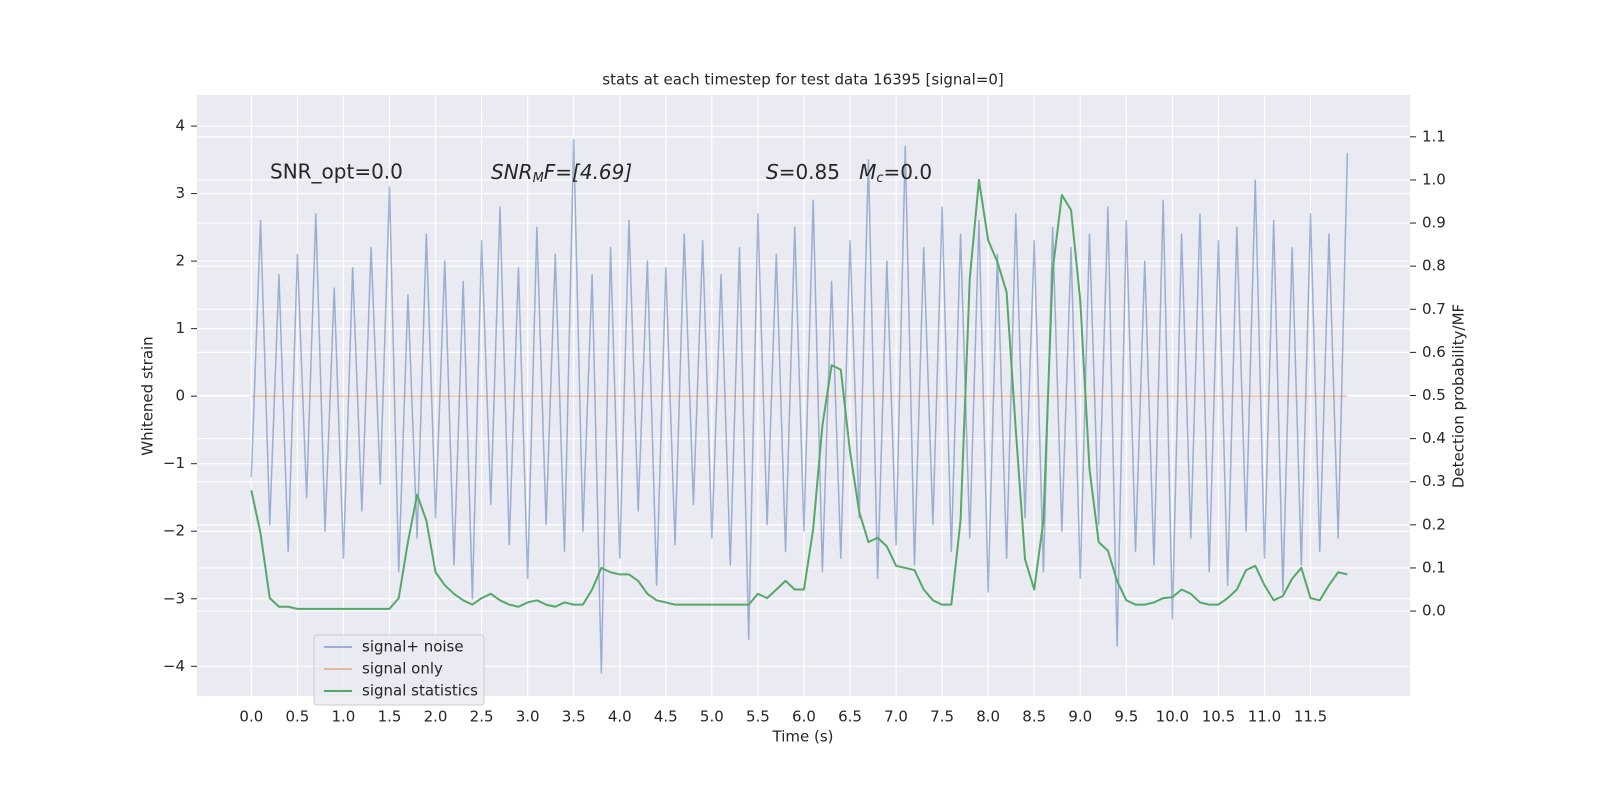 Image resolution: width=1600 pixels, height=800 pixels. What do you see at coordinates (772, 172) in the screenshot?
I see `annotation-part: S` at bounding box center [772, 172].